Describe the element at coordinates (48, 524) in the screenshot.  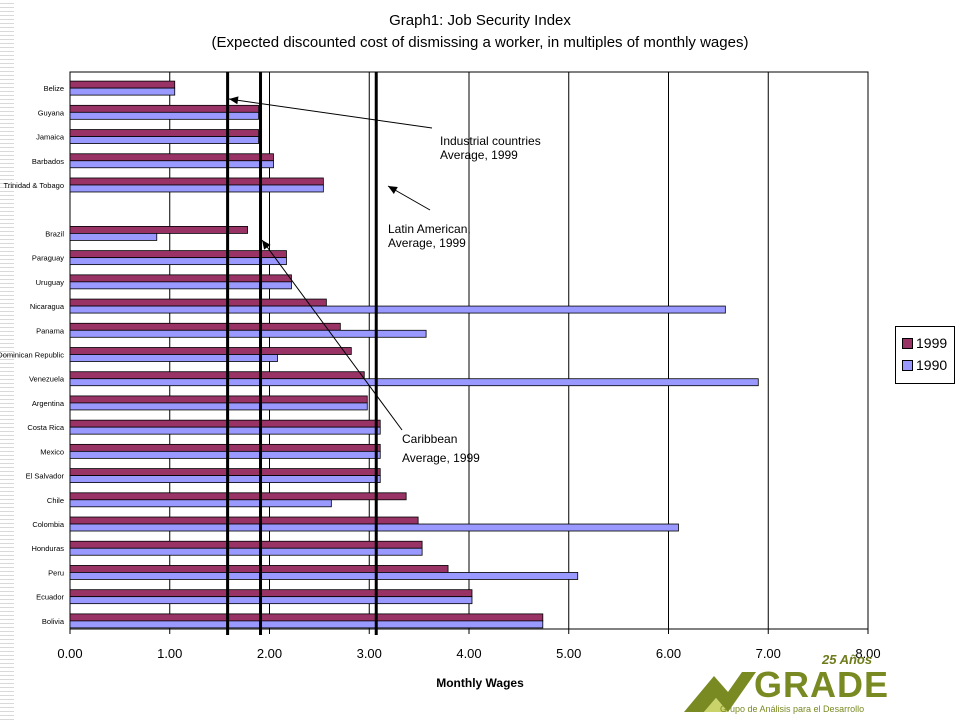
I see `category-label: Colombia` at that location.